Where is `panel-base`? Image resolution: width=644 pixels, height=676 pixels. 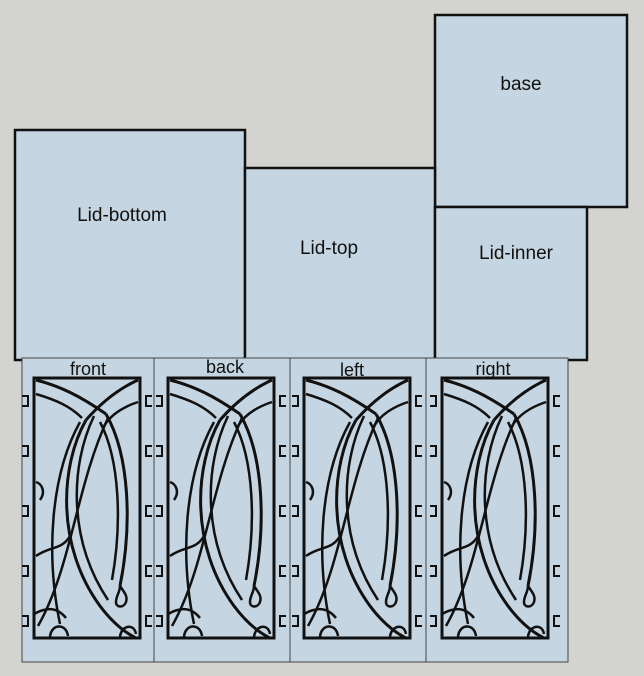
panel-base is located at coordinates (531, 111).